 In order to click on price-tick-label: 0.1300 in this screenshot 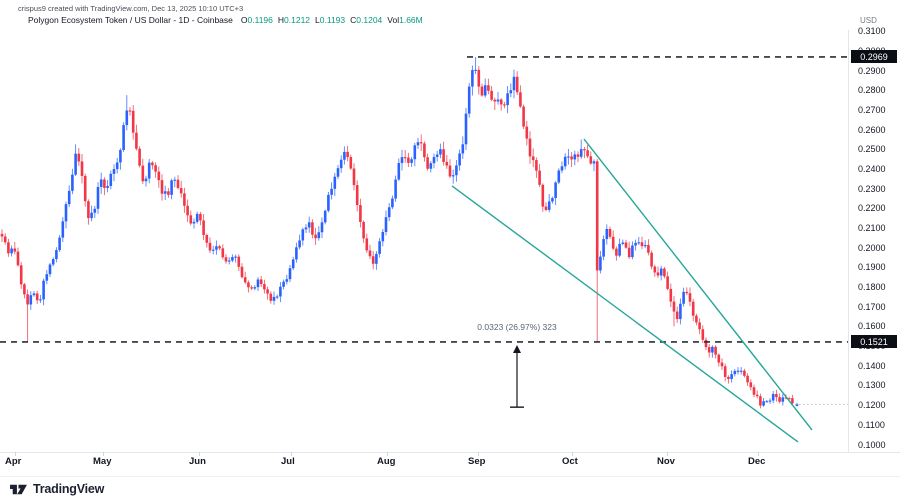, I will do `click(872, 385)`.